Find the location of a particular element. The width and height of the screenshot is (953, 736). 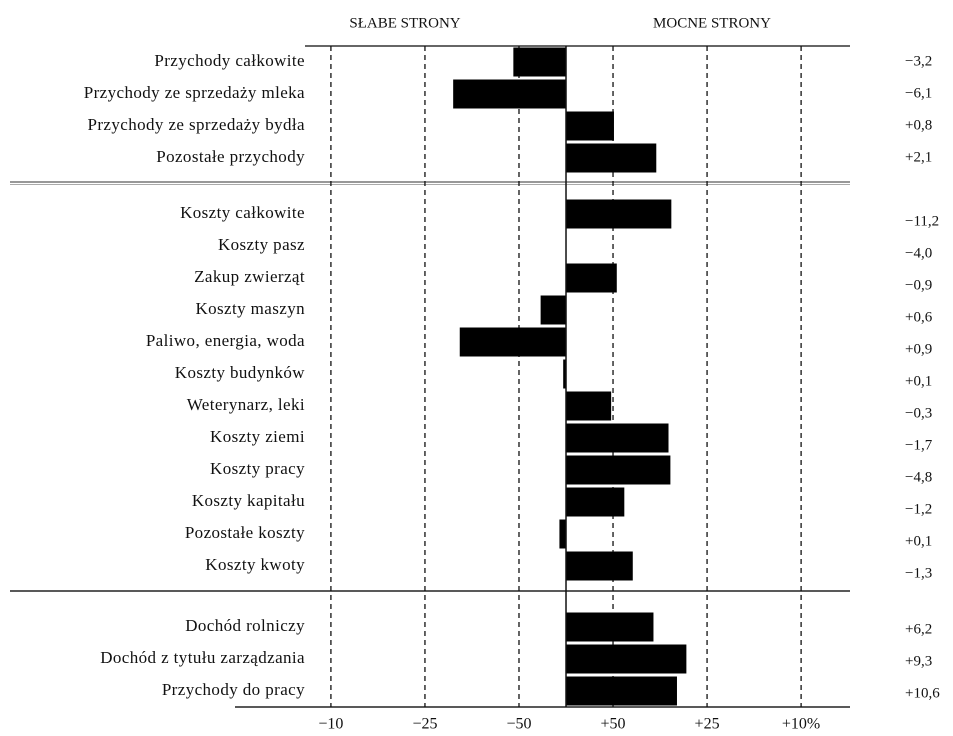

annotation: −0,9 is located at coordinates (918, 285).